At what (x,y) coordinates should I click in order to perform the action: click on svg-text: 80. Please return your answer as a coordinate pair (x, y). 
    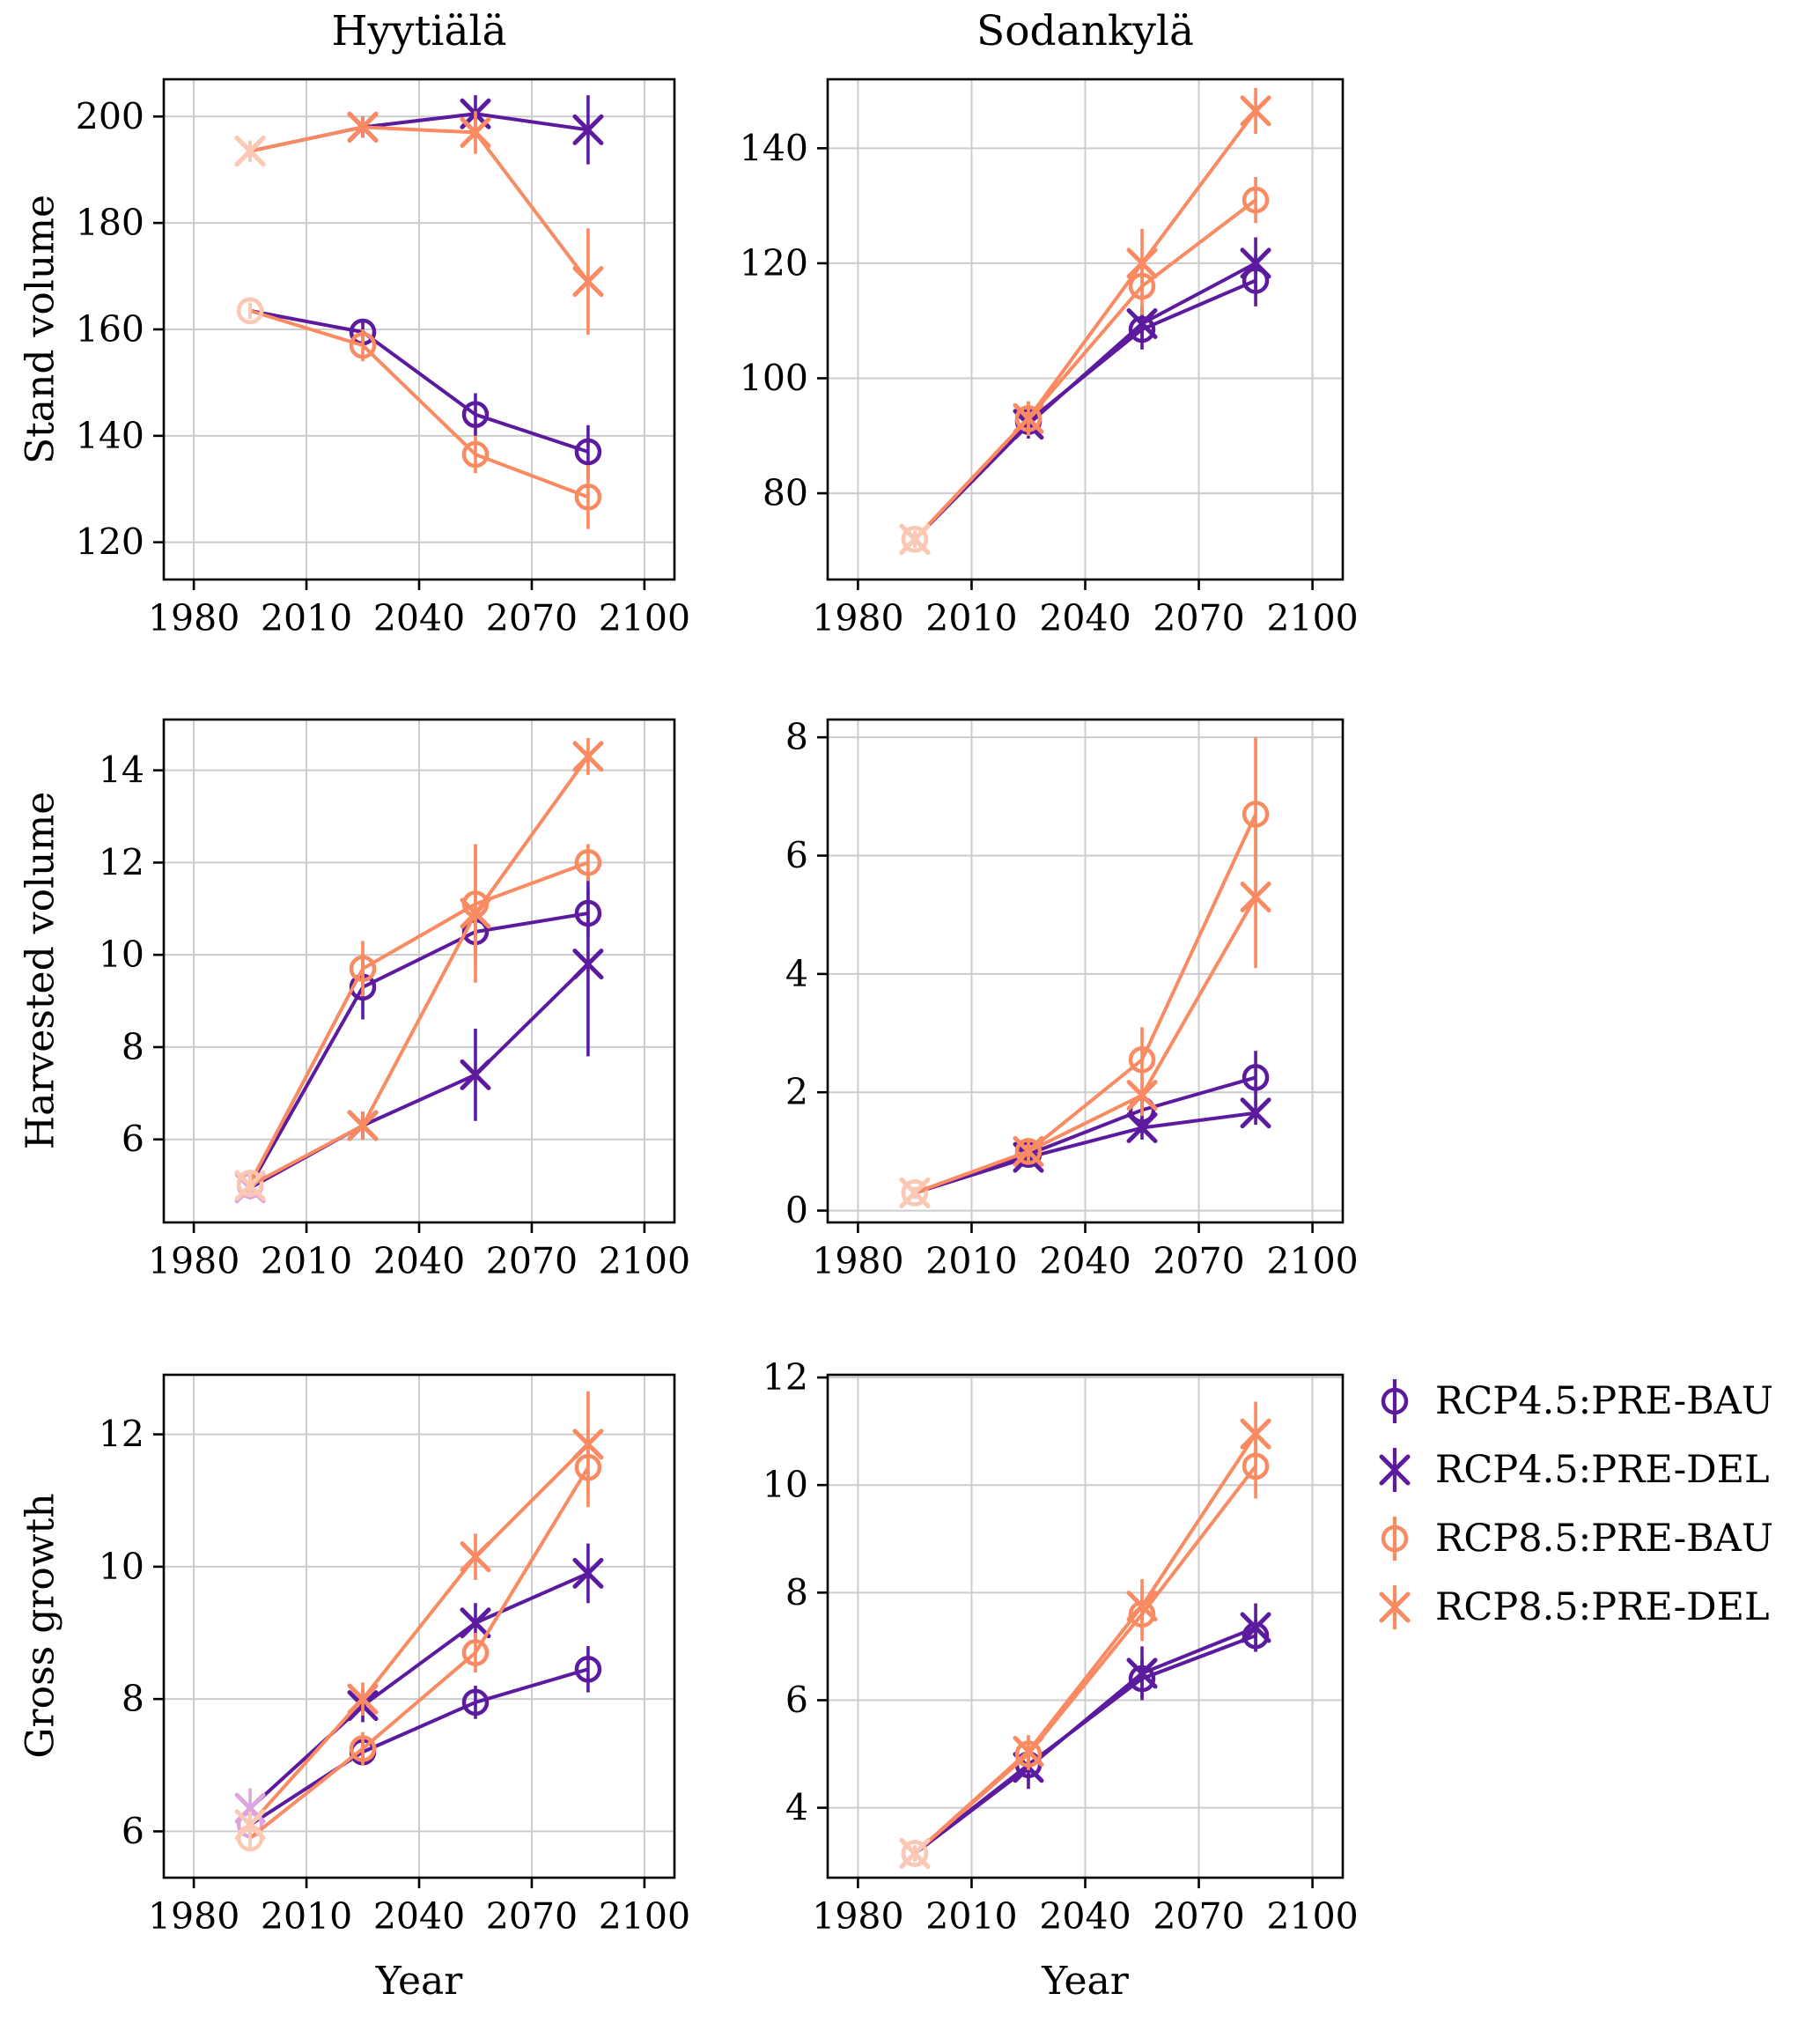
    Looking at the image, I should click on (785, 493).